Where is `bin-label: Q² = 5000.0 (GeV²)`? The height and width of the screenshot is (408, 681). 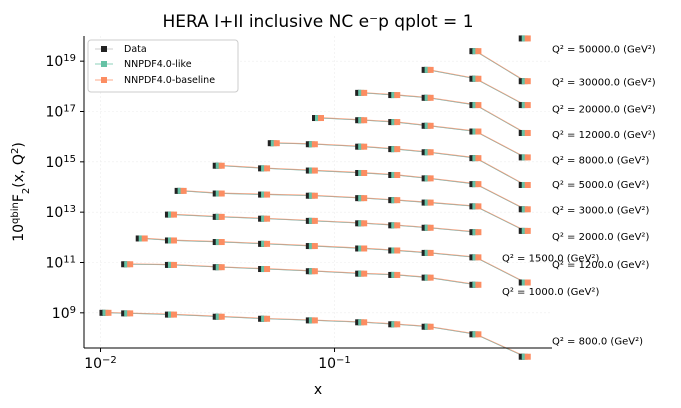 bin-label: Q² = 5000.0 (GeV²) is located at coordinates (600, 185).